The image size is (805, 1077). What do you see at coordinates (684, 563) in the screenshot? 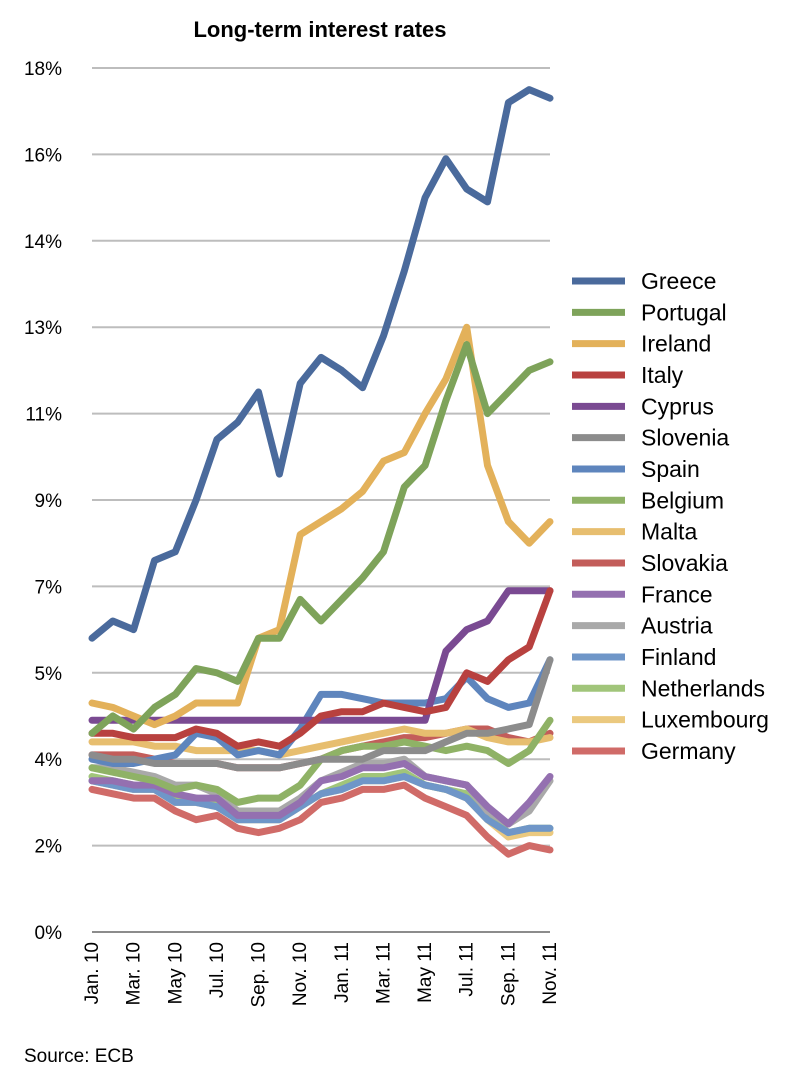
I see `legend-label: Slovakia` at bounding box center [684, 563].